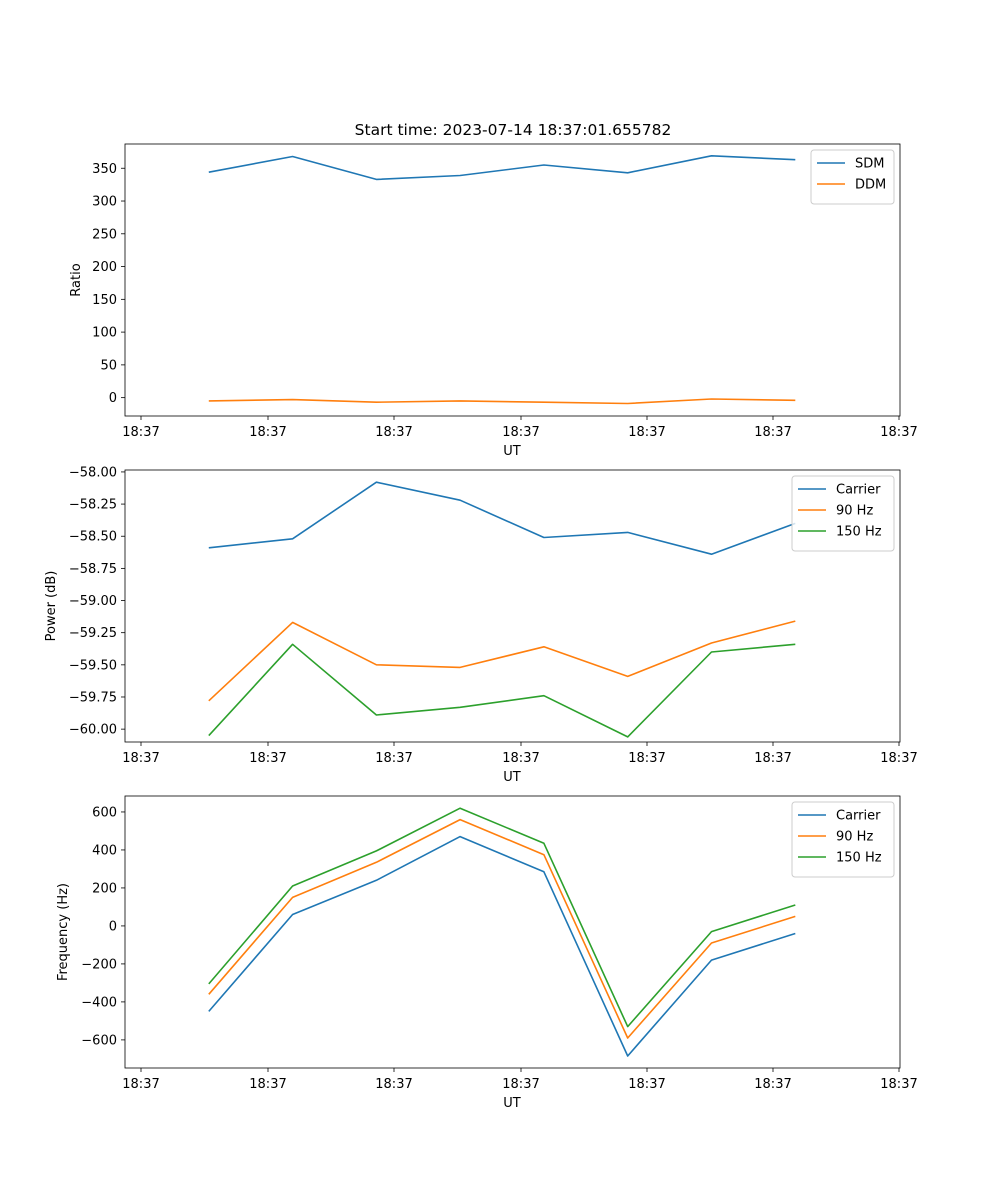 Image resolution: width=1000 pixels, height=1200 pixels. Describe the element at coordinates (93, 665) in the screenshot. I see `y-tick-label: −59.50` at that location.